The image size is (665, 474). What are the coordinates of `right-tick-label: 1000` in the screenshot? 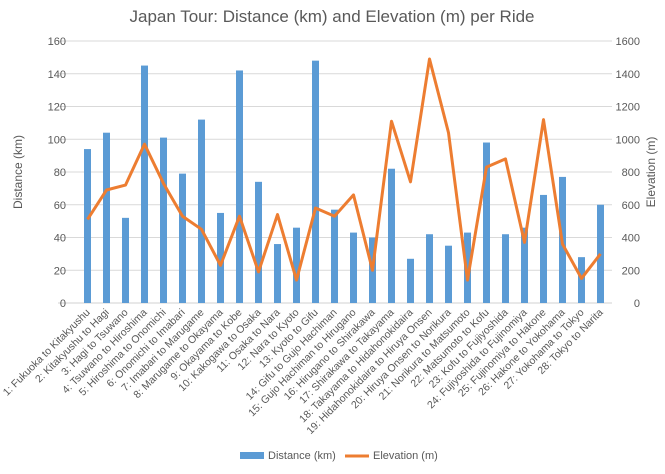 It's located at (628, 140).